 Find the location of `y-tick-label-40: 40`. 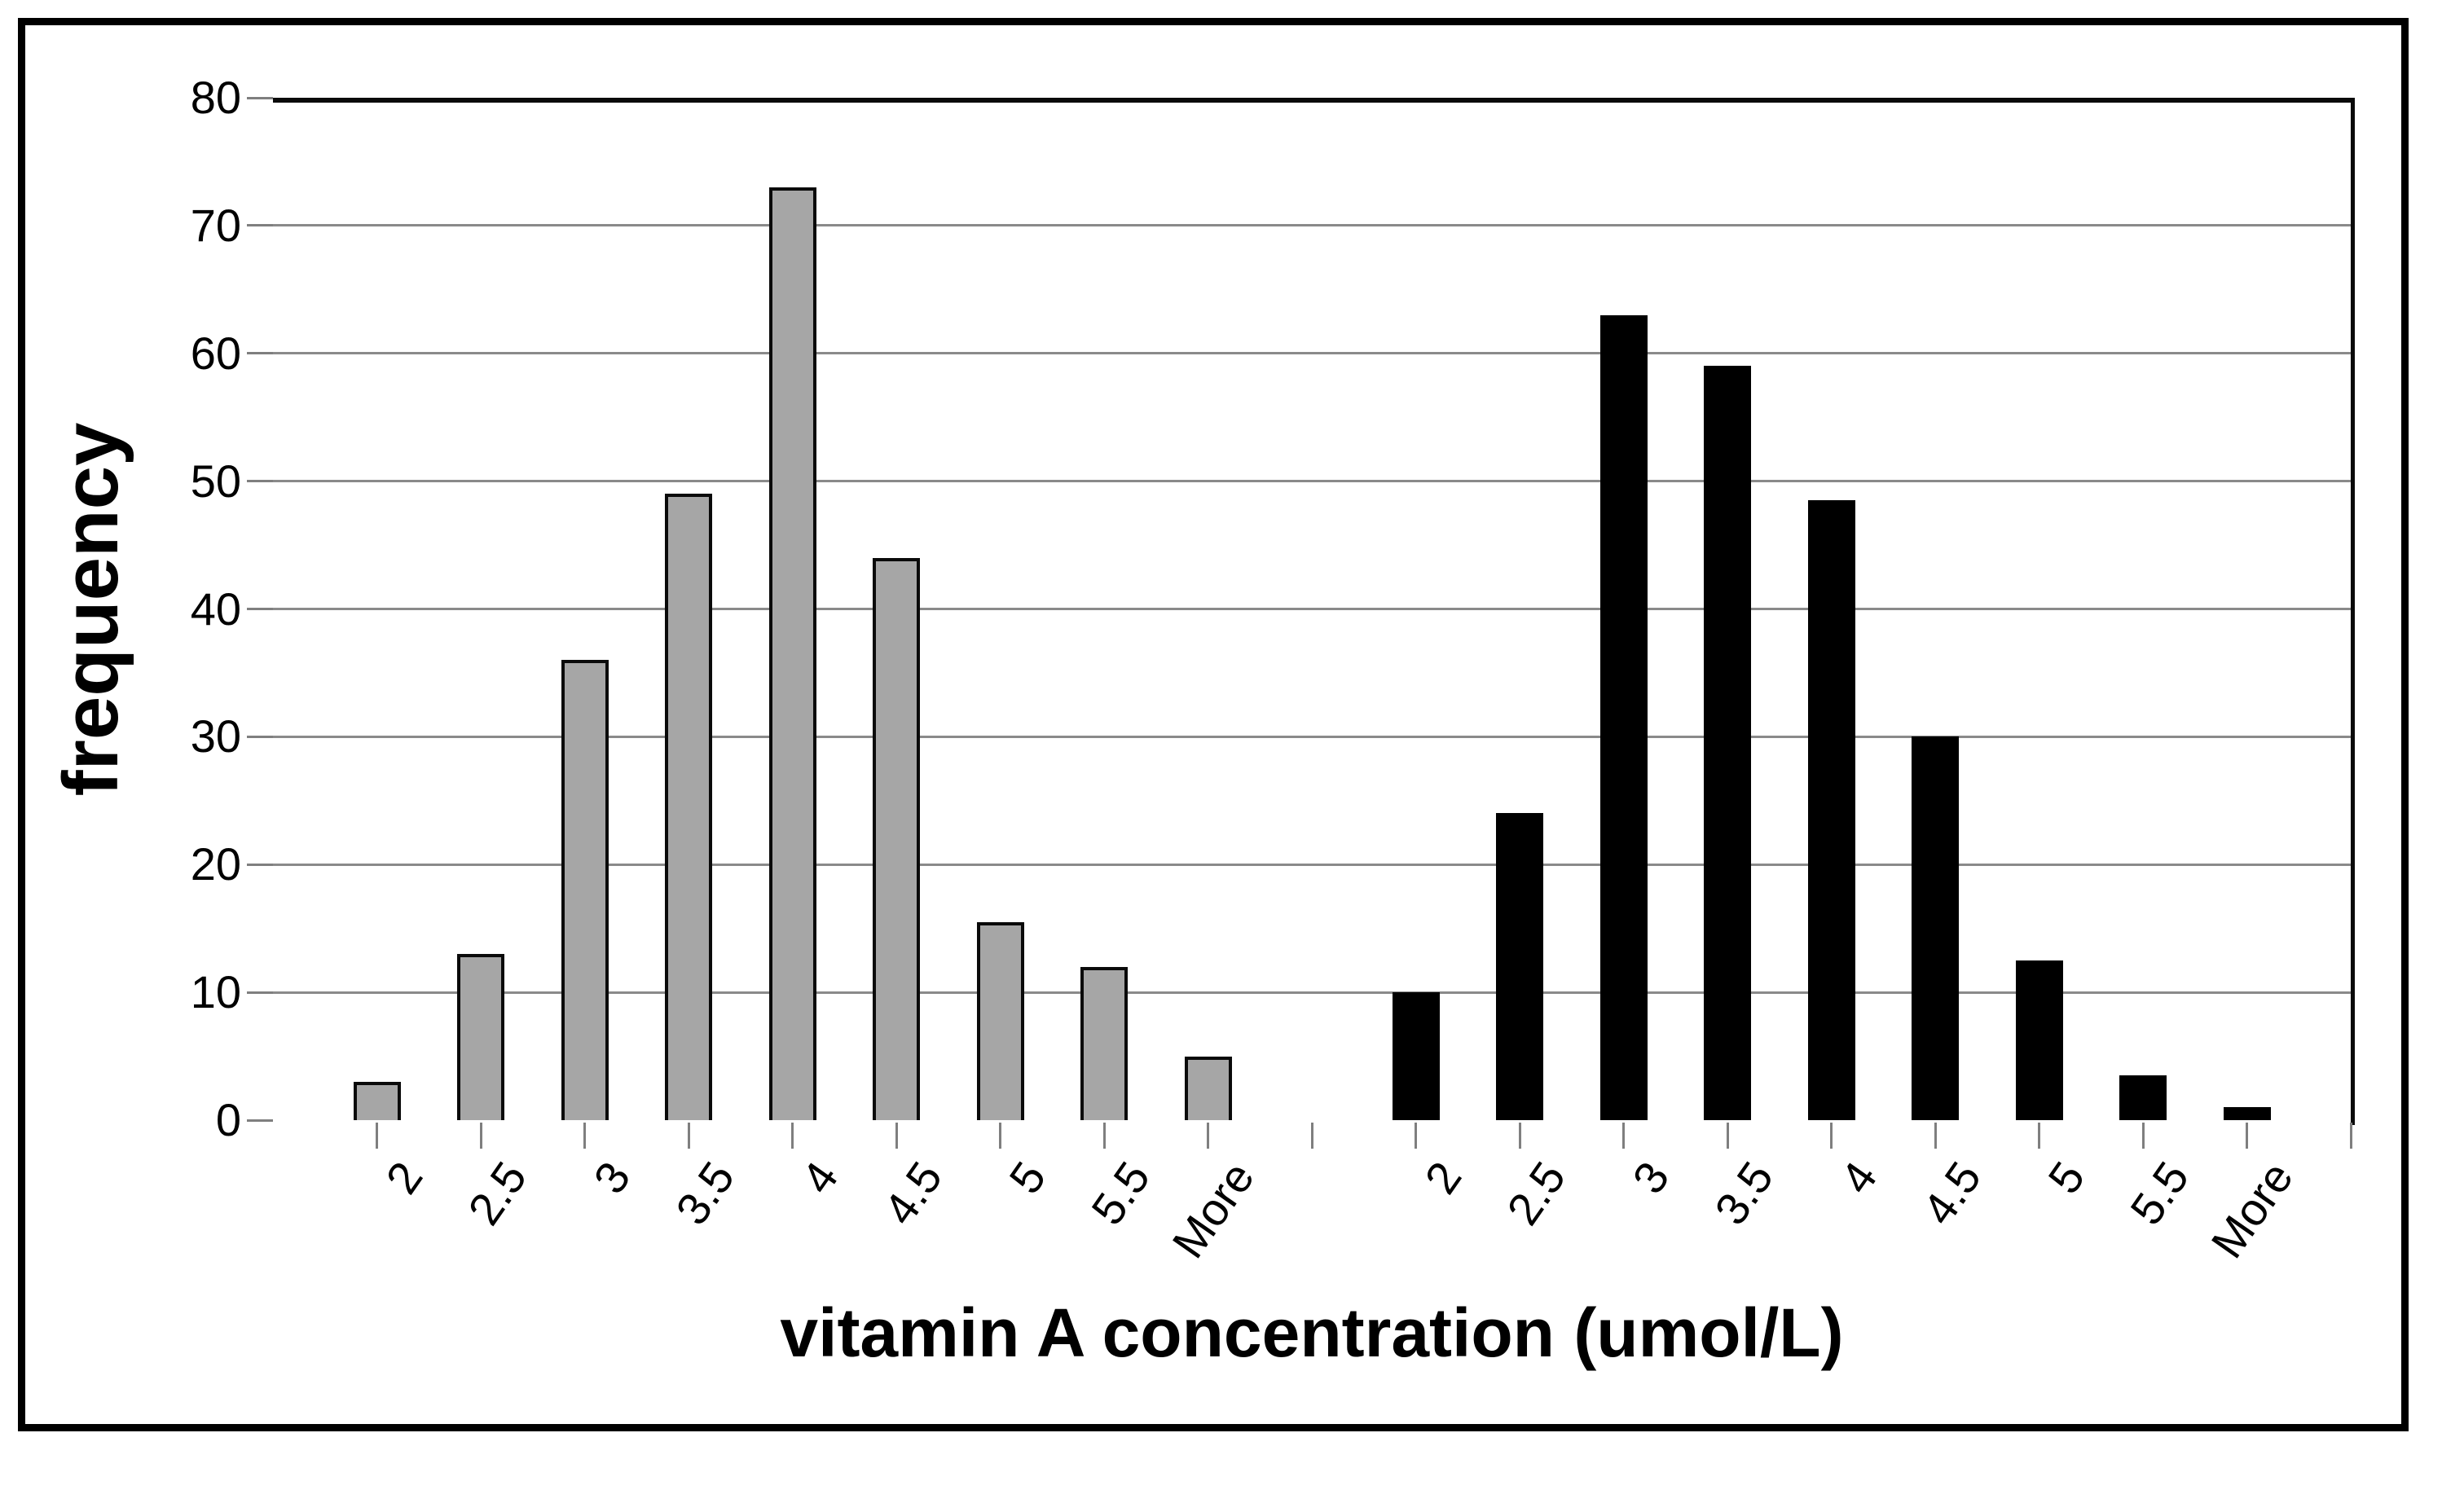

y-tick-label-40: 40 is located at coordinates (215, 608).